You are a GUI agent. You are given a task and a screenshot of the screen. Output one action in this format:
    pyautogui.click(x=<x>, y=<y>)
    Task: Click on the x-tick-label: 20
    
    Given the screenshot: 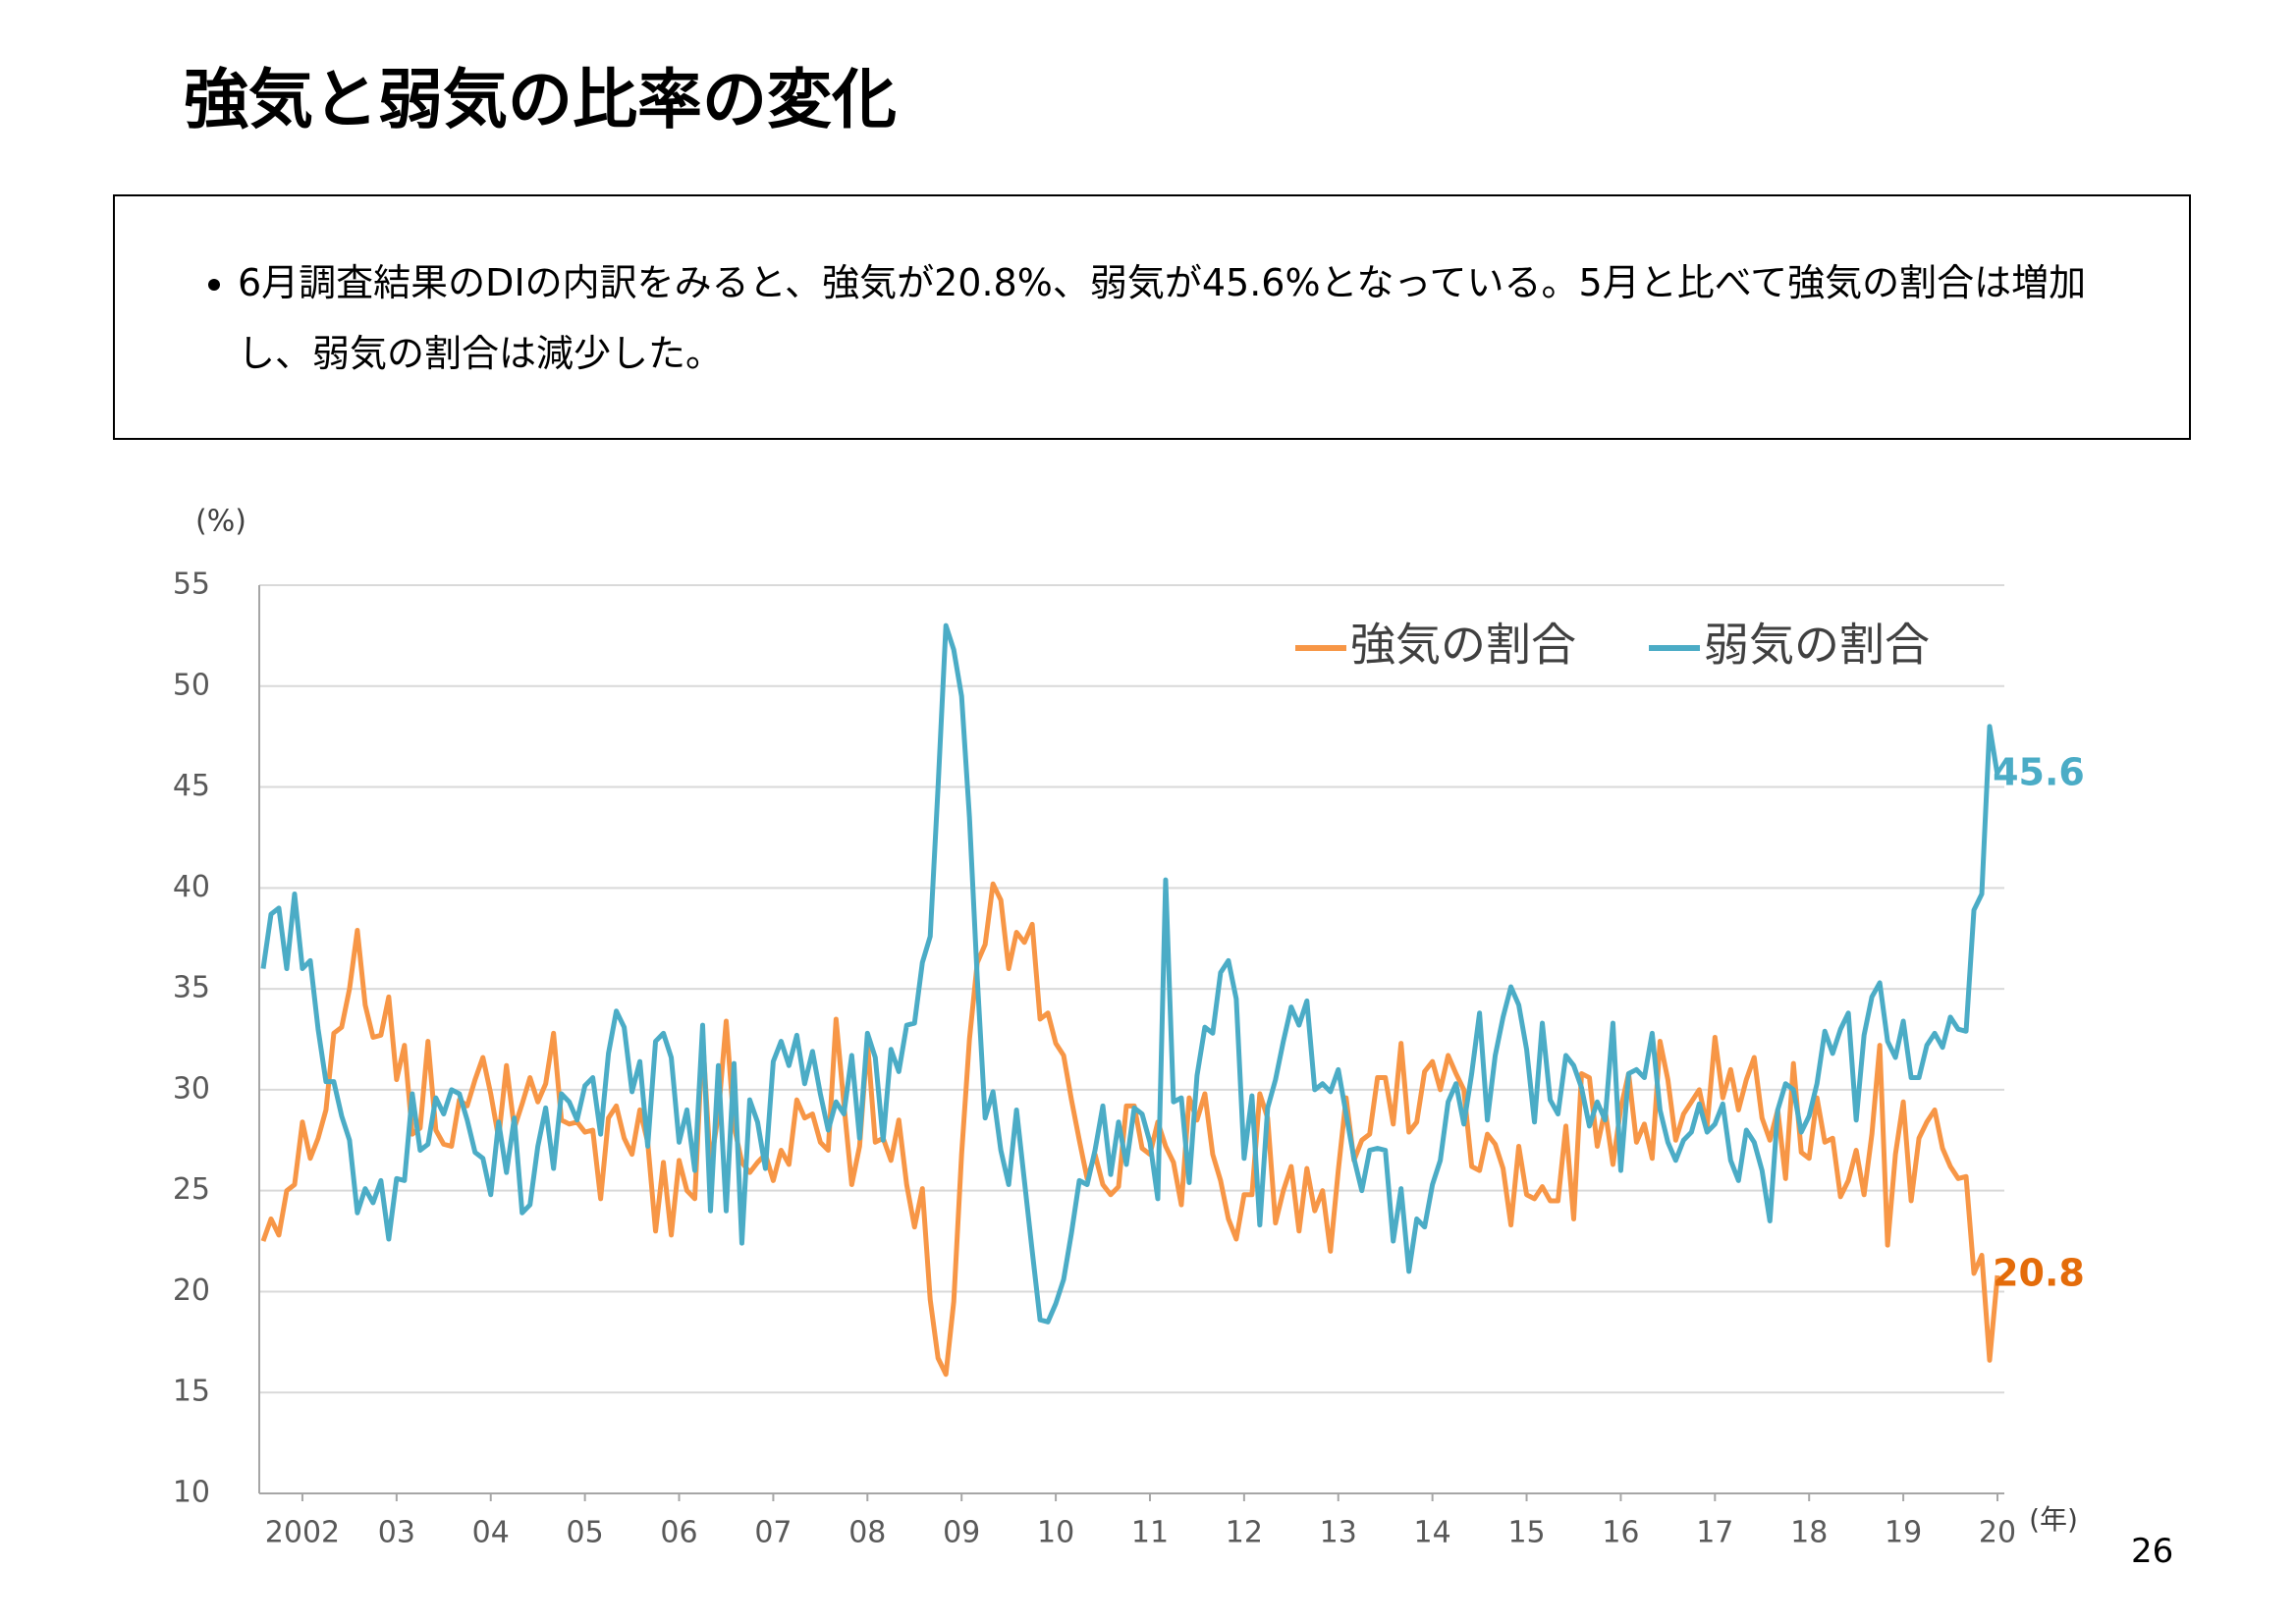 What is the action you would take?
    pyautogui.click(x=1997, y=1533)
    